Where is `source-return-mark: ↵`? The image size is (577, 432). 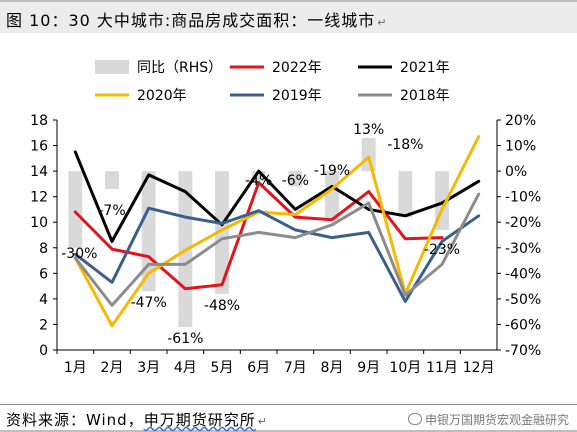 source-return-mark: ↵ is located at coordinates (262, 421).